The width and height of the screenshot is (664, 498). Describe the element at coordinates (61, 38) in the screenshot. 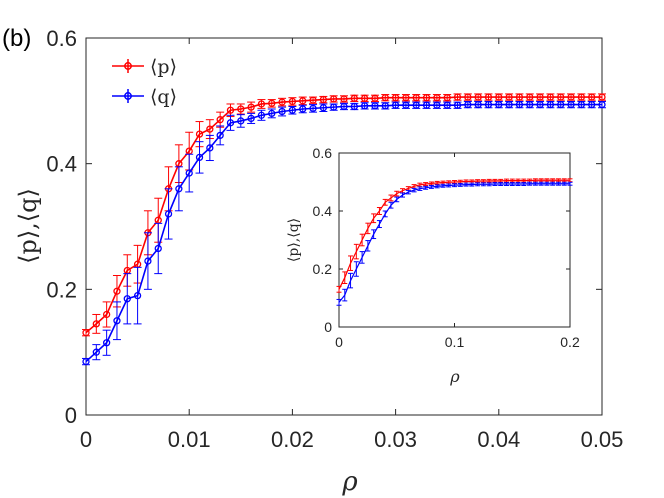

I see `main-y-tick-label: 0.6` at that location.